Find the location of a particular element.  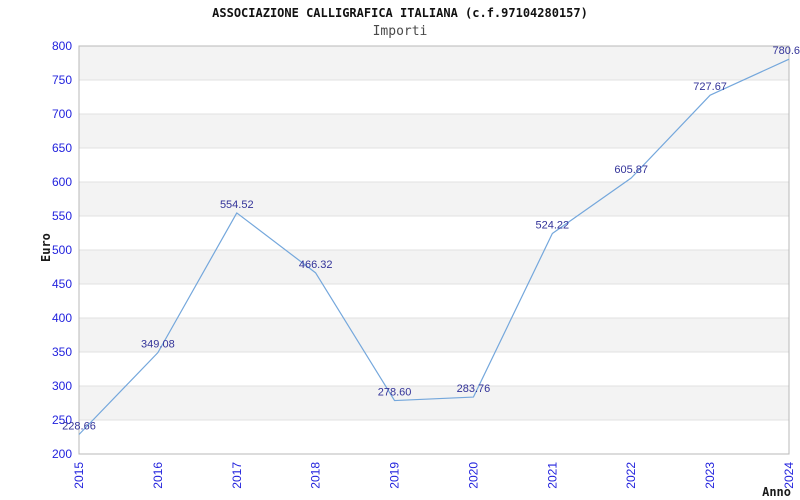

x-tick-label: 2016 is located at coordinates (158, 475).